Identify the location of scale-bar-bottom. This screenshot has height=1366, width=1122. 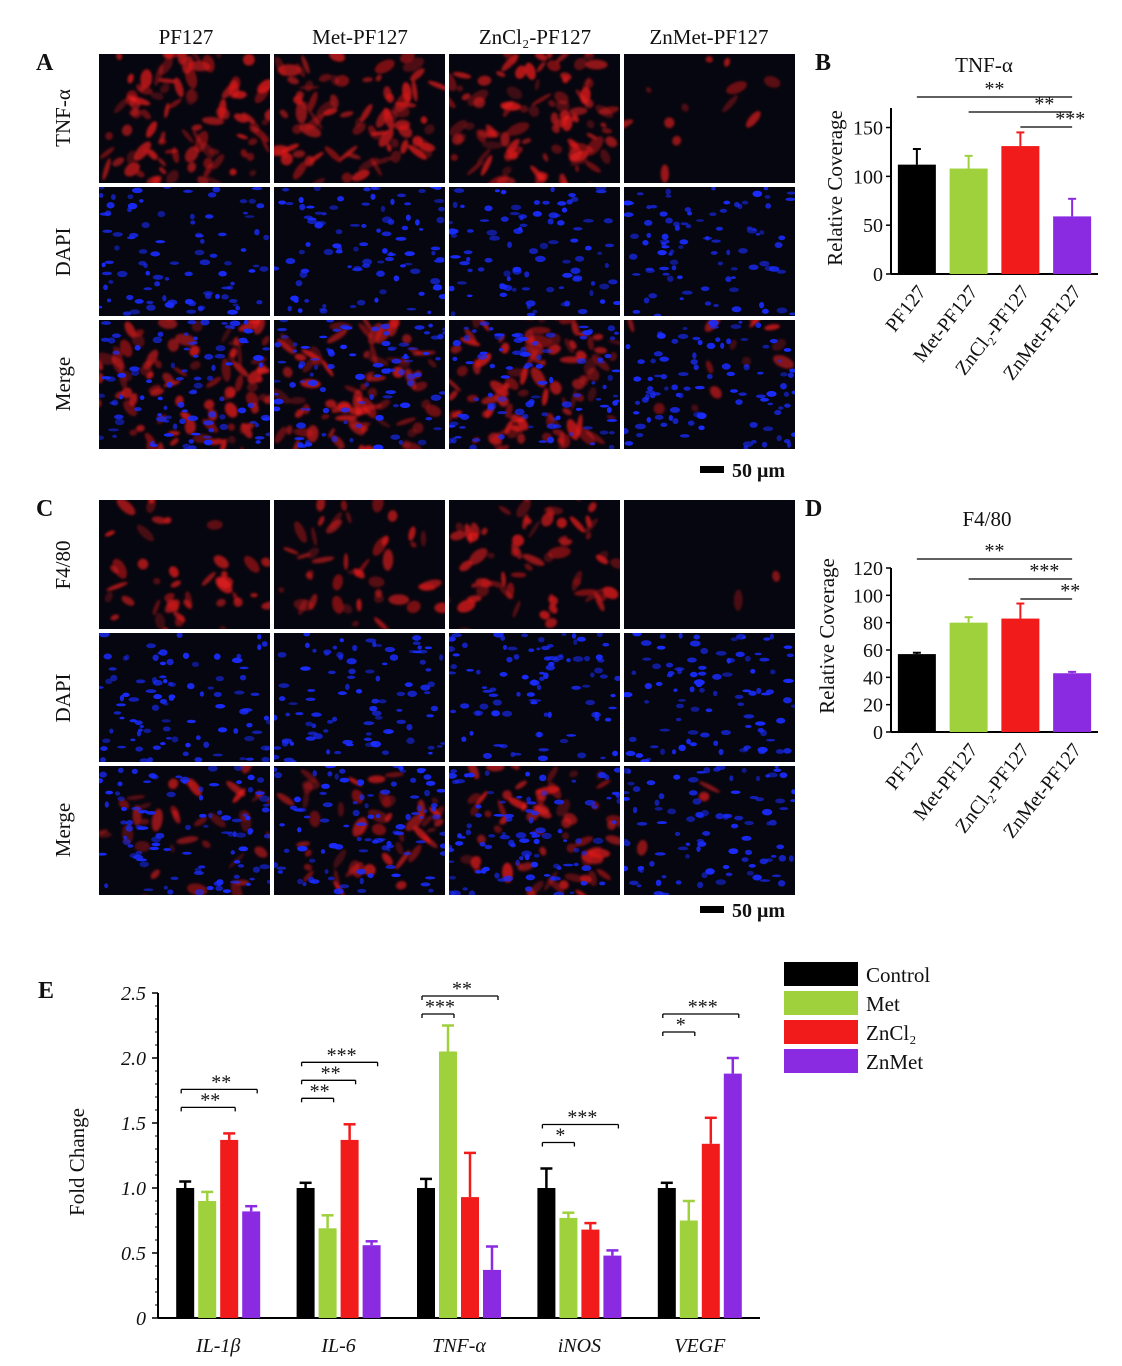
(712, 909).